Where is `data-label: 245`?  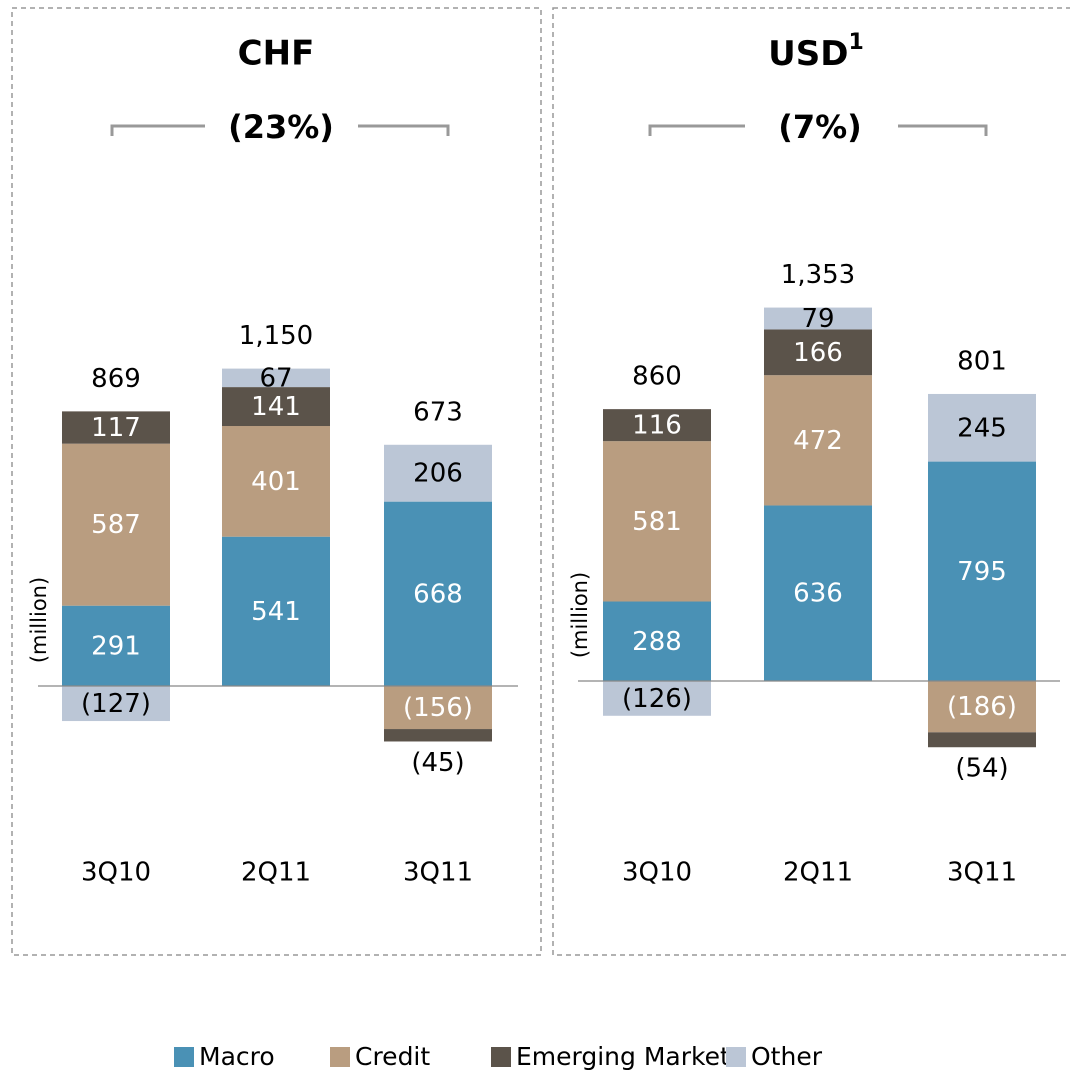
data-label: 245 is located at coordinates (982, 428).